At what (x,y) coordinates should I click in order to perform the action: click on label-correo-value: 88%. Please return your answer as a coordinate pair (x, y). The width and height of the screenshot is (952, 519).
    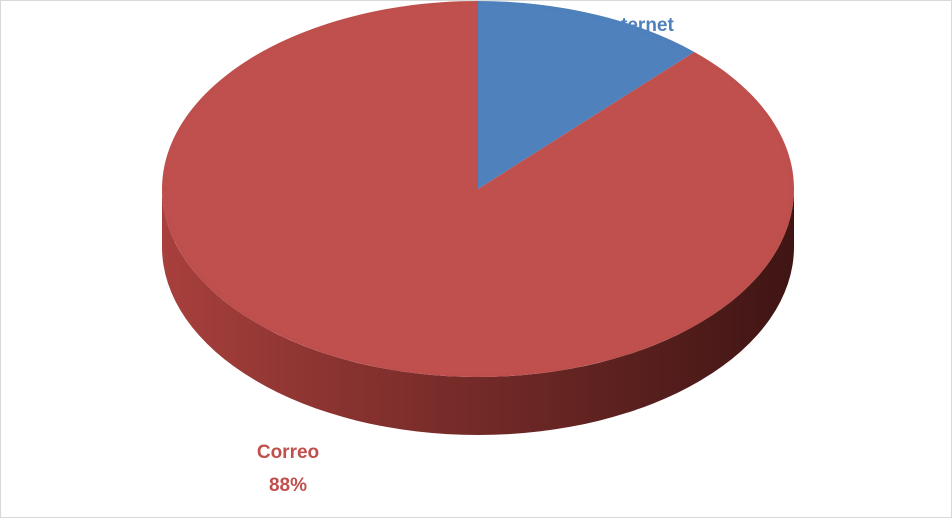
    Looking at the image, I should click on (288, 485).